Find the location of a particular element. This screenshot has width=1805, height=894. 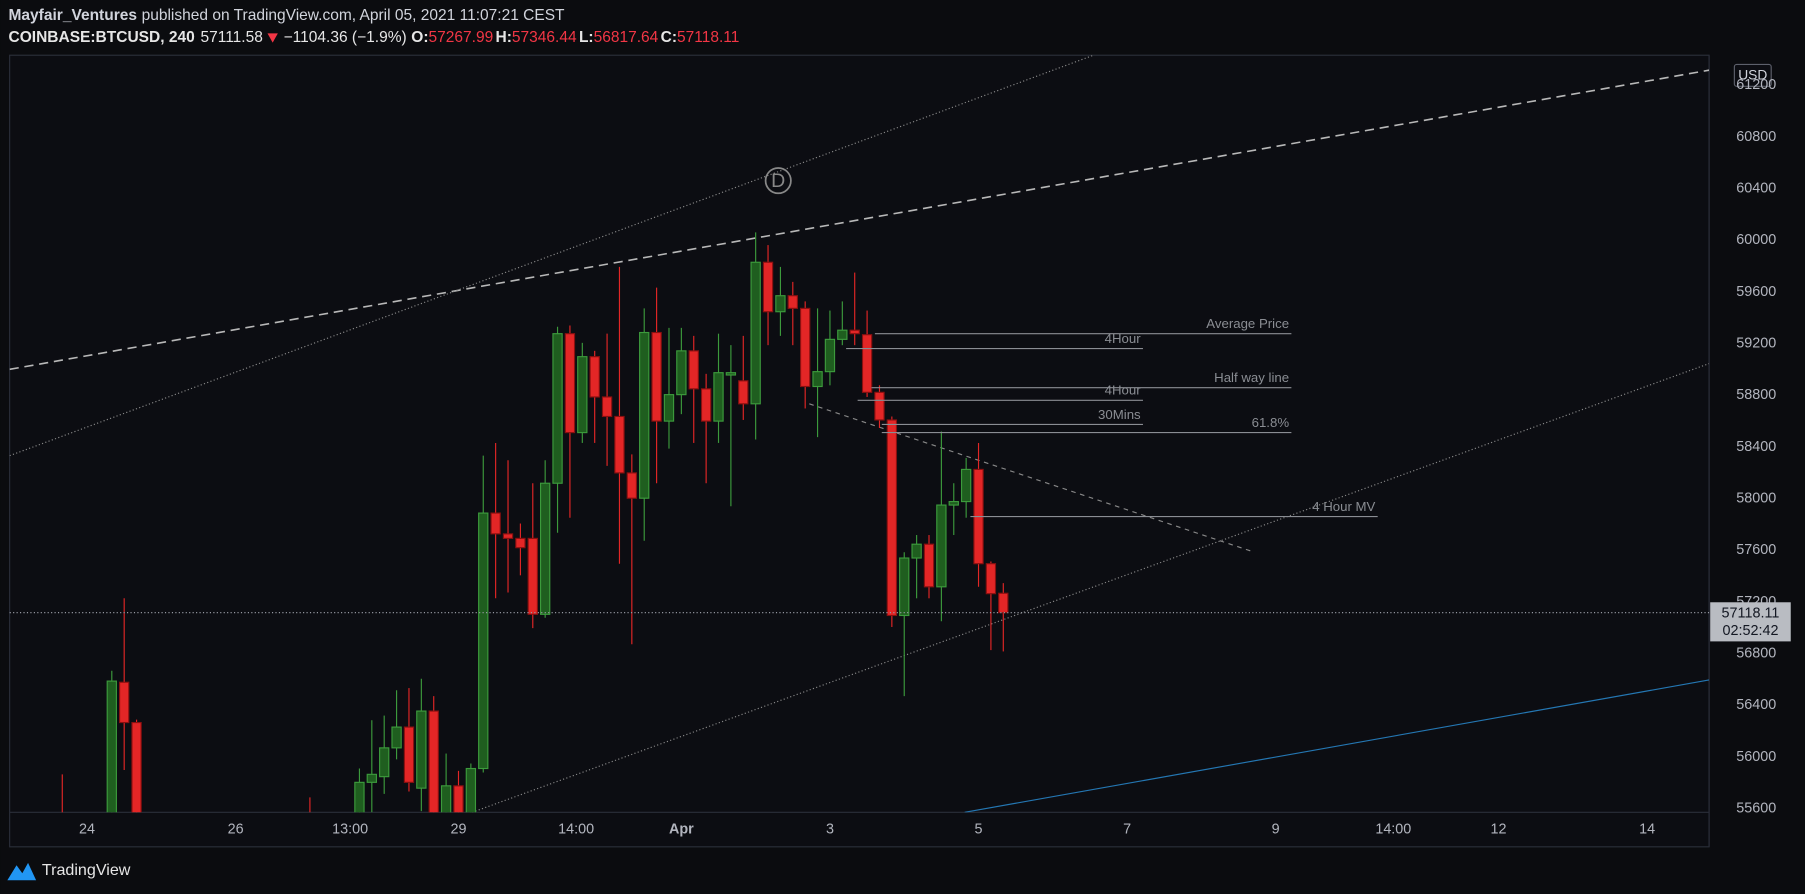

down-arrow-icon is located at coordinates (272, 38).